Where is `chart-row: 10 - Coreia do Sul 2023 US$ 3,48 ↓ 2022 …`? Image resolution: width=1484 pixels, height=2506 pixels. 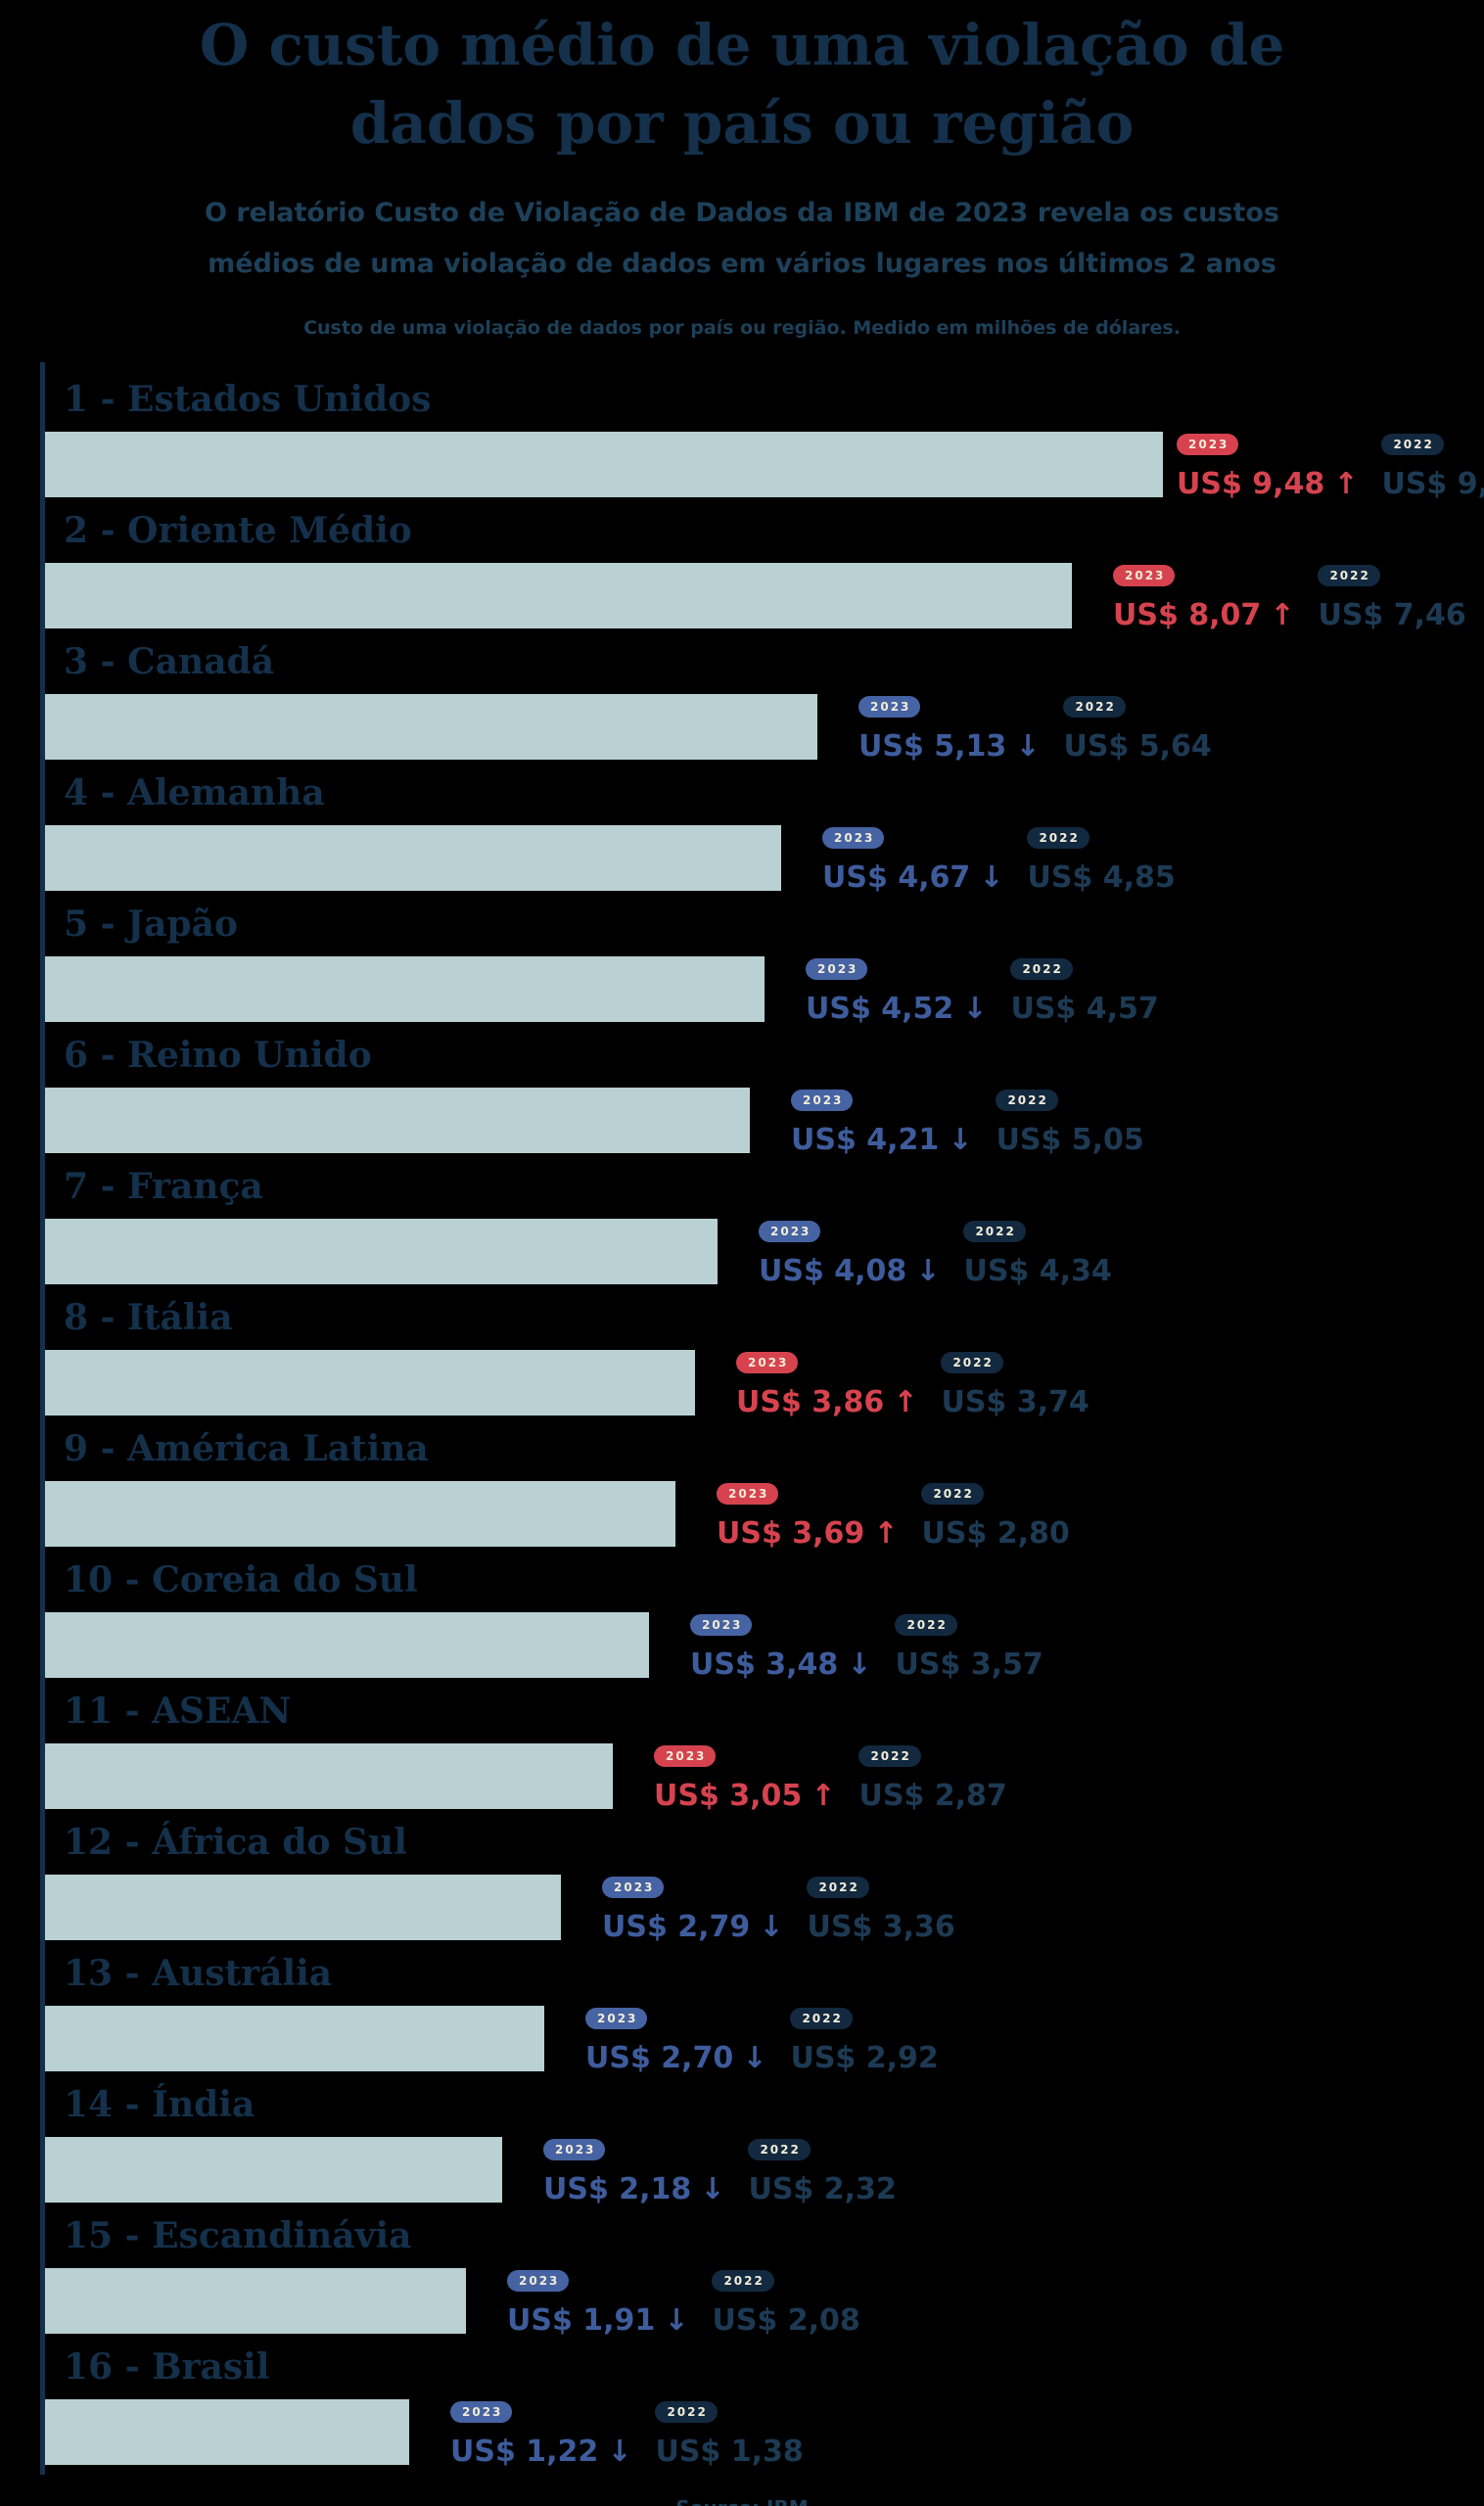 chart-row: 10 - Coreia do Sul 2023 US$ 3,48 ↓ 2022 … is located at coordinates (764, 1611).